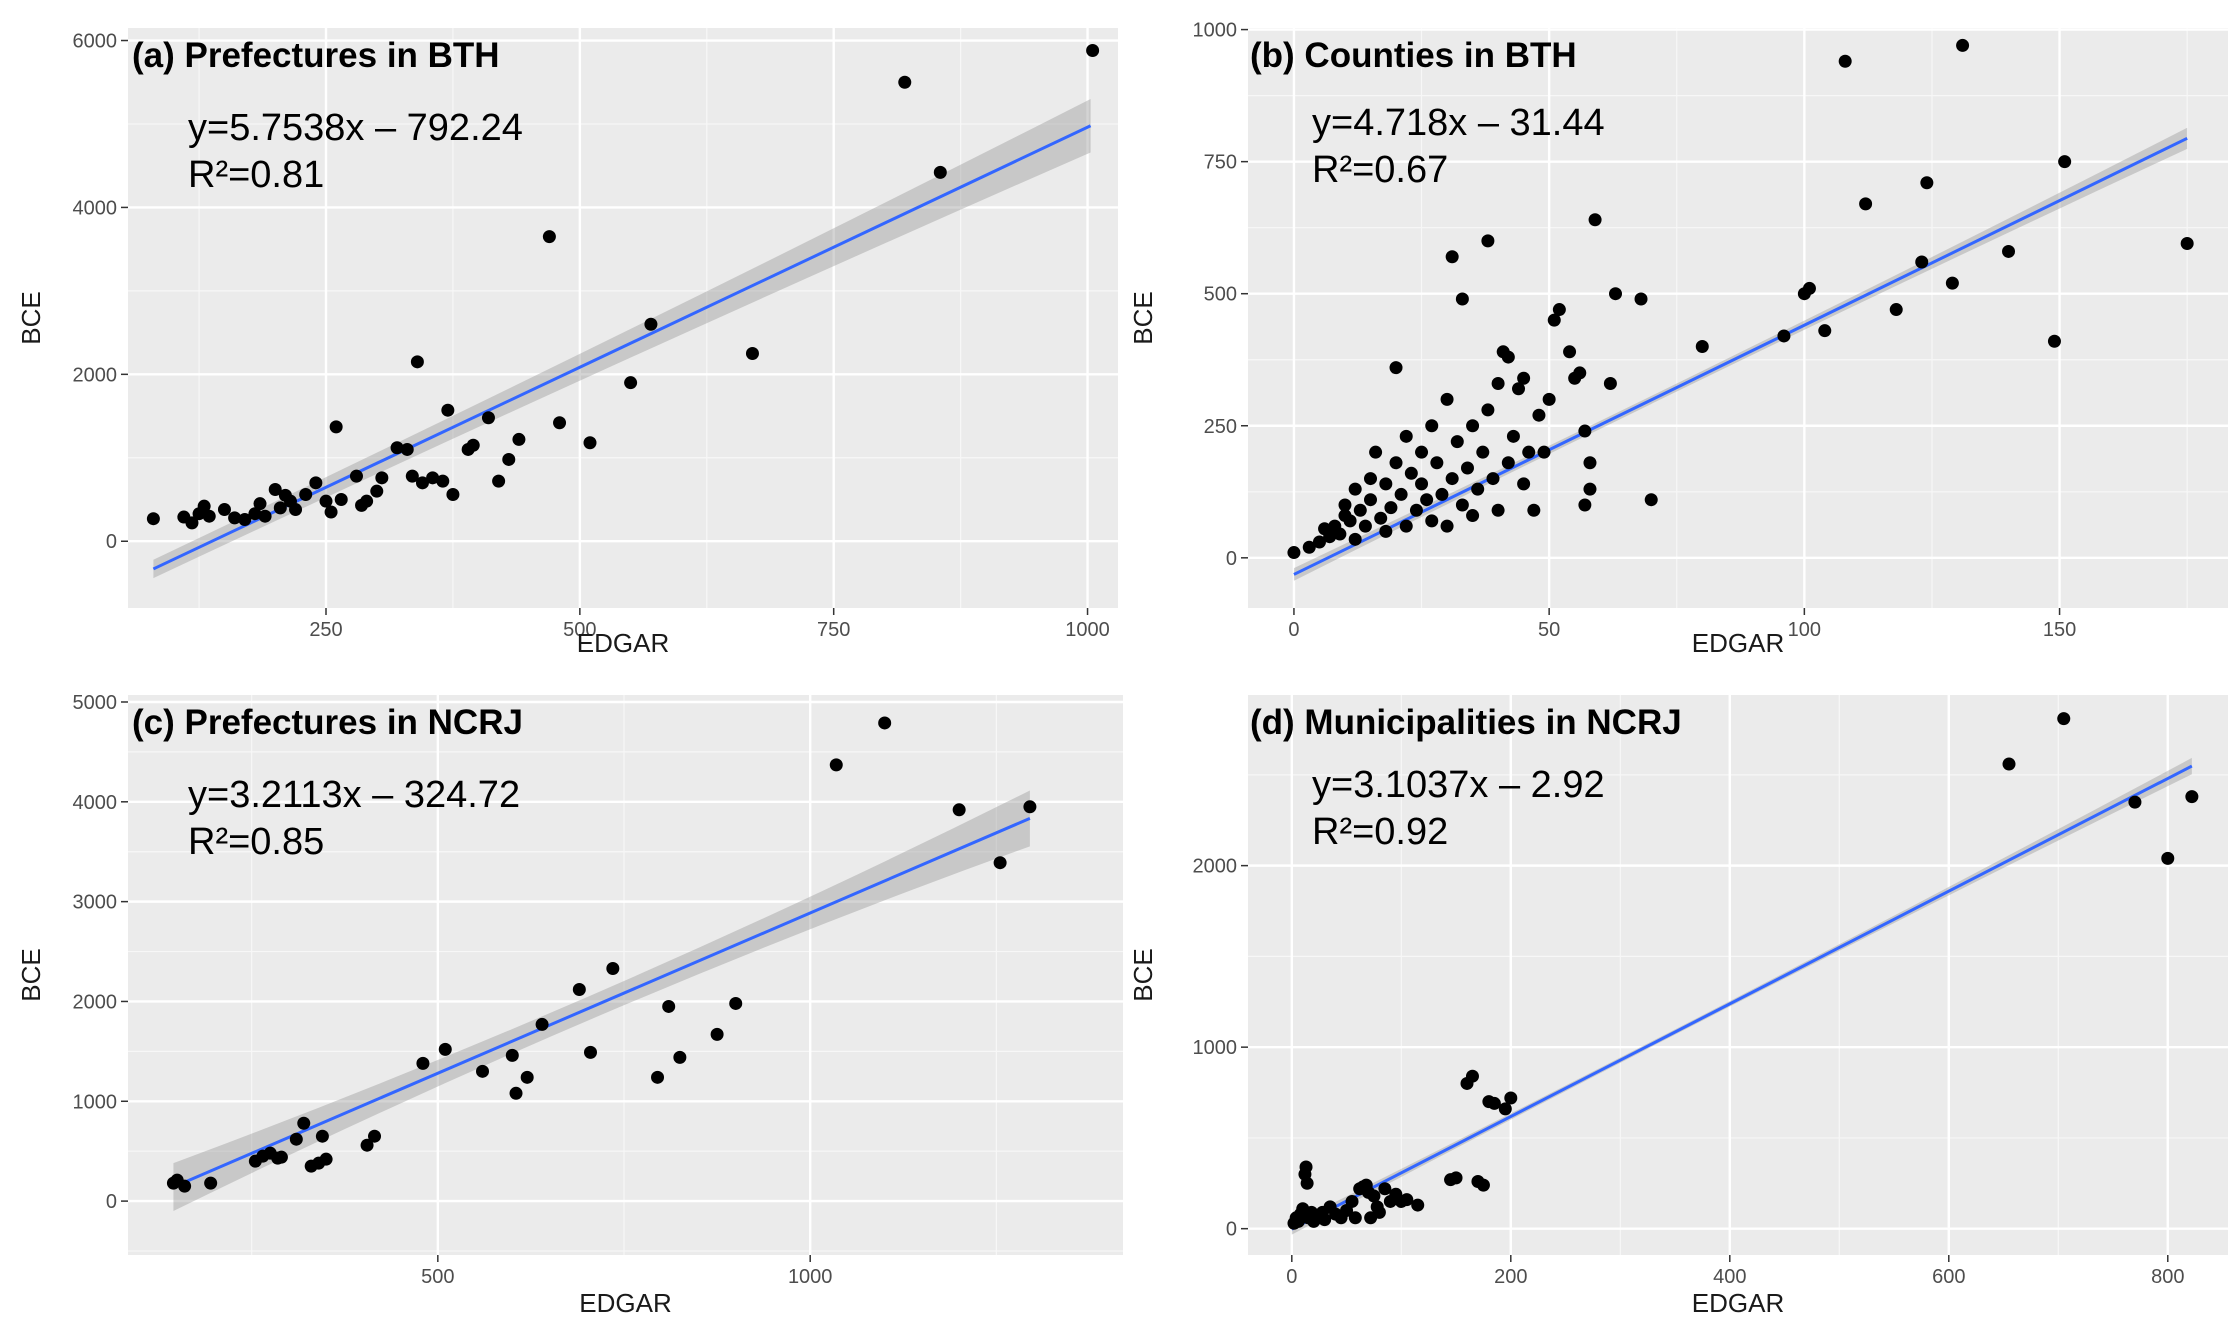 Image resolution: width=2239 pixels, height=1338 pixels. What do you see at coordinates (579, 630) in the screenshot?
I see `chart-0-x-tick-label-1: 500` at bounding box center [579, 630].